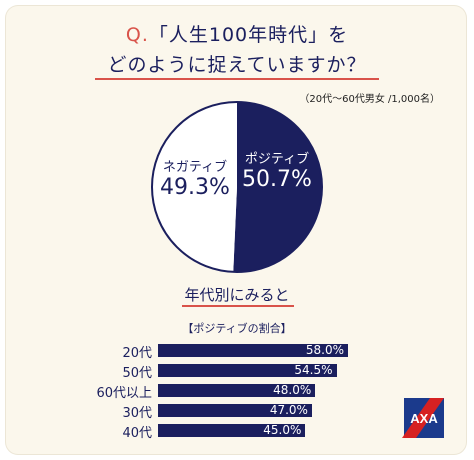  What do you see at coordinates (292, 390) in the screenshot?
I see `bar-value-label: 48.0%` at bounding box center [292, 390].